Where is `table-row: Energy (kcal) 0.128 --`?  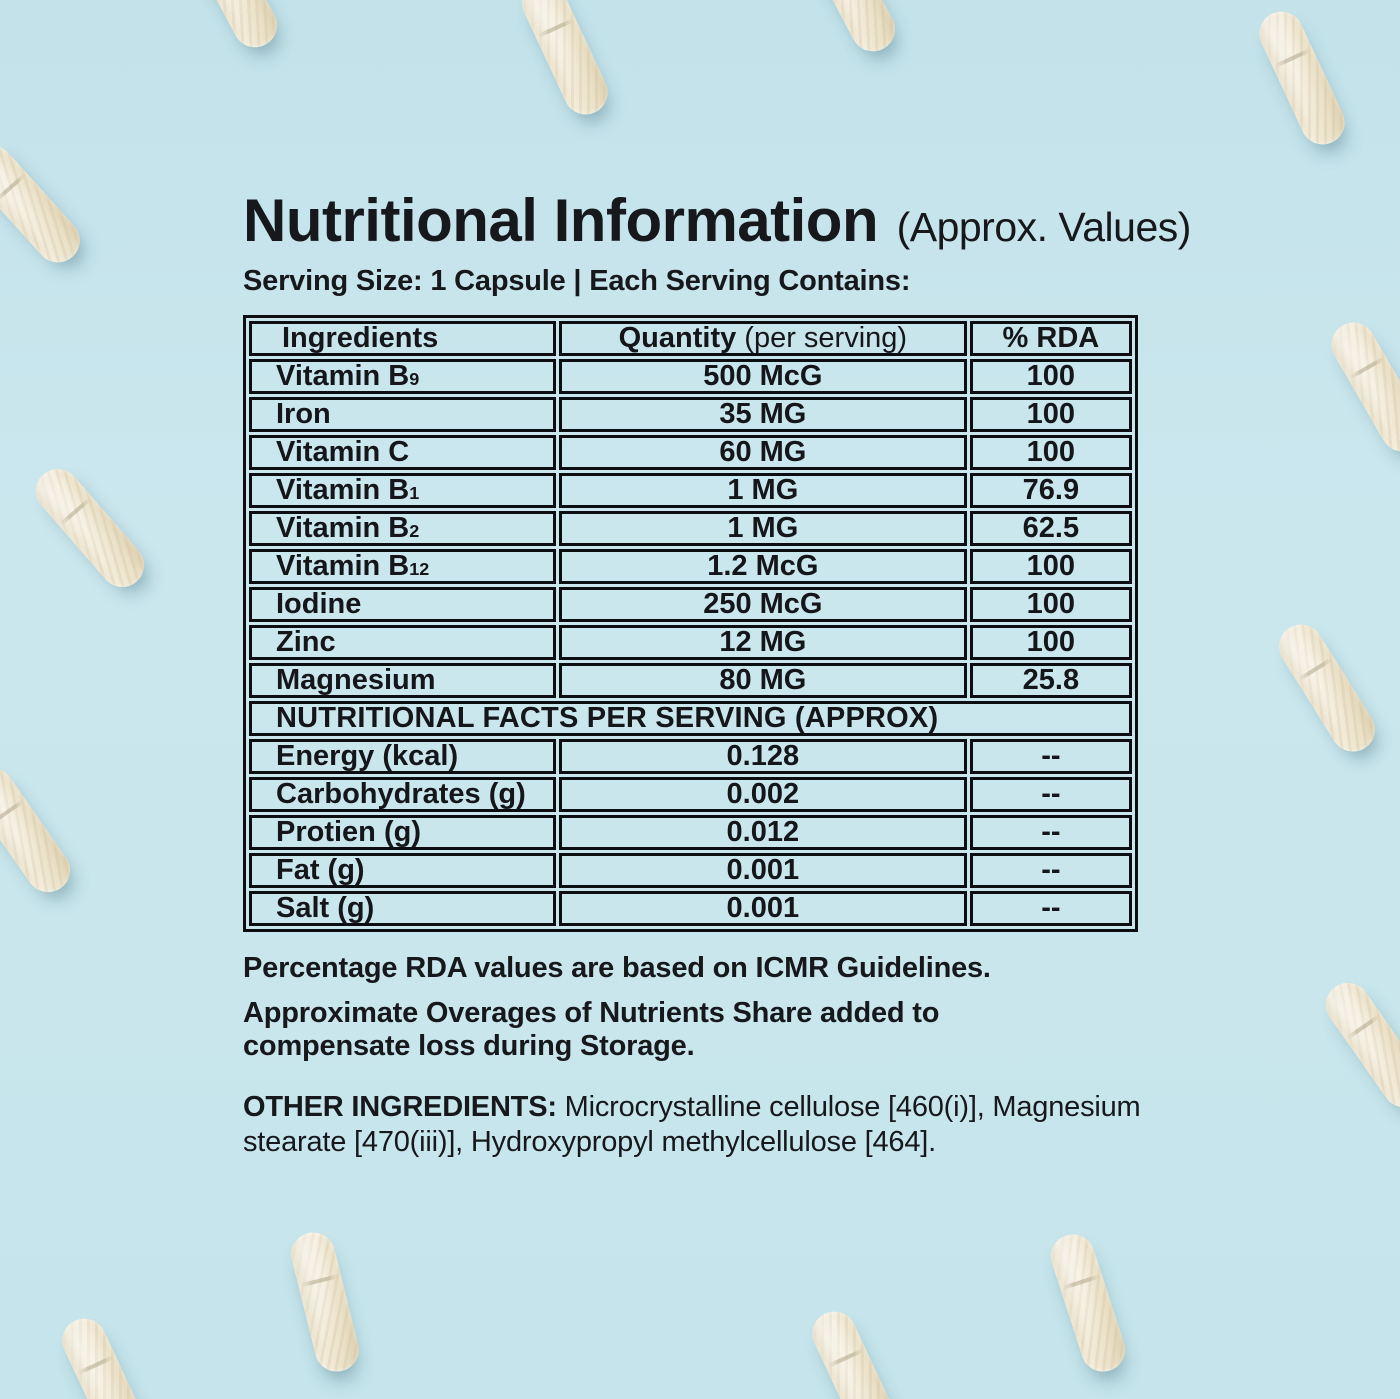
table-row: Energy (kcal) 0.128 -- is located at coordinates (690, 756).